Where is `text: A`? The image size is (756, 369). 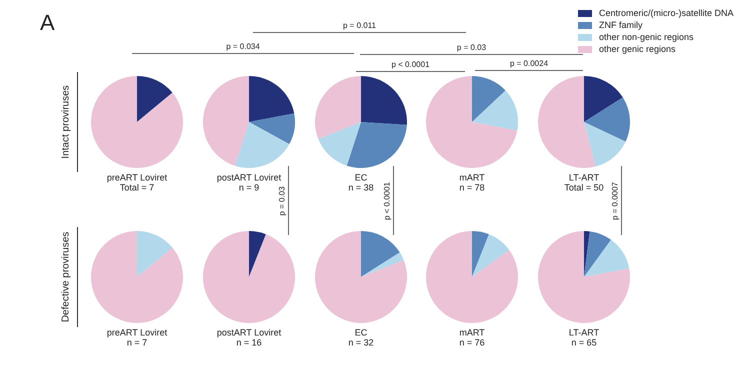
text: A is located at coordinates (47, 23).